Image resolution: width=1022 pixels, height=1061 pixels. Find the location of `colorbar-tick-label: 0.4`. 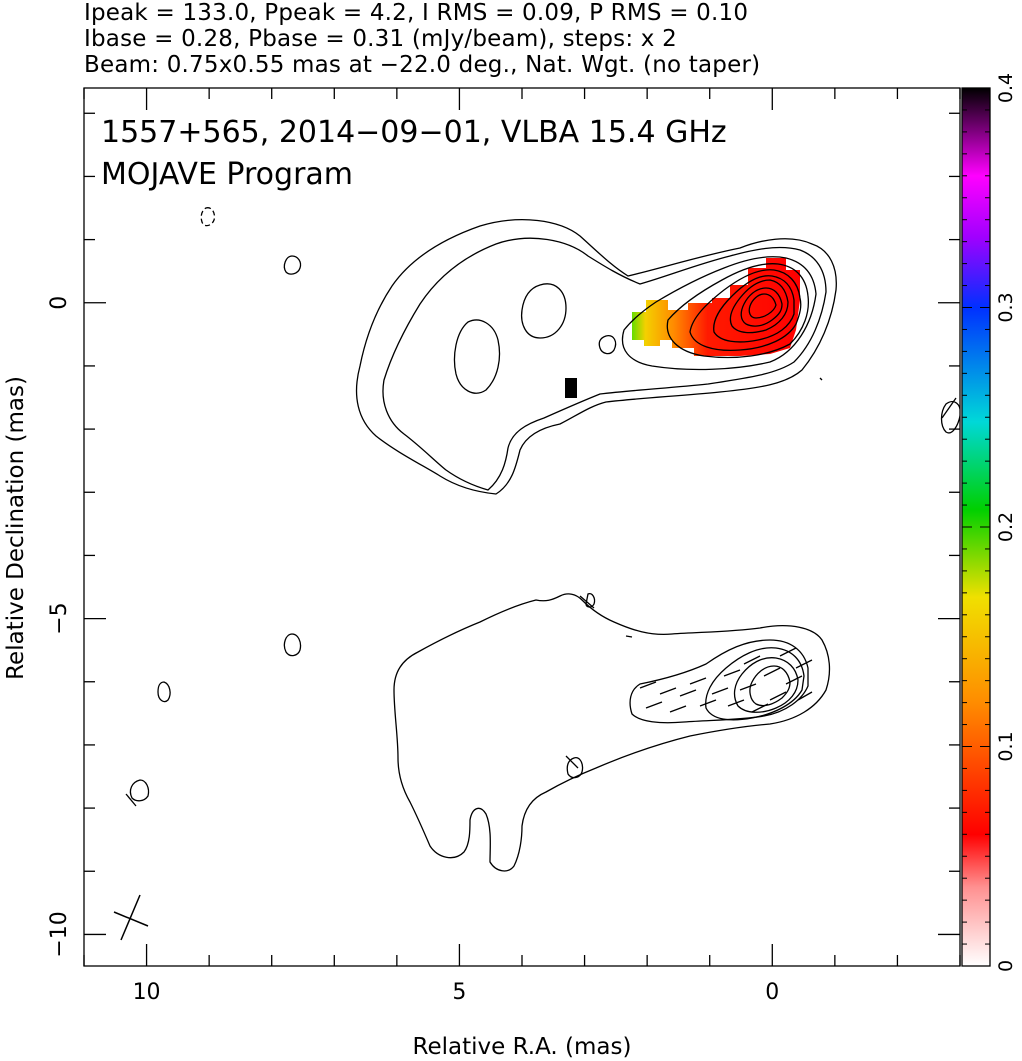

colorbar-tick-label: 0.4 is located at coordinates (1006, 88).